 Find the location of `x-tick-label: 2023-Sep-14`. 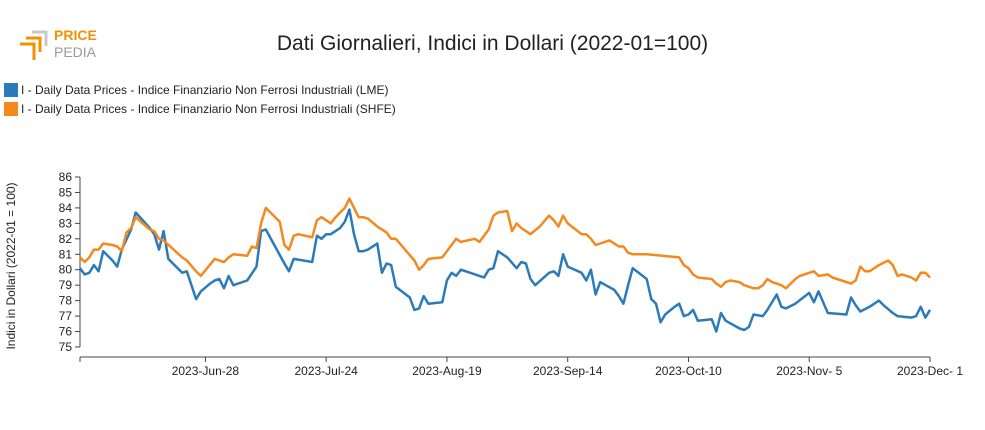

x-tick-label: 2023-Sep-14 is located at coordinates (568, 371).